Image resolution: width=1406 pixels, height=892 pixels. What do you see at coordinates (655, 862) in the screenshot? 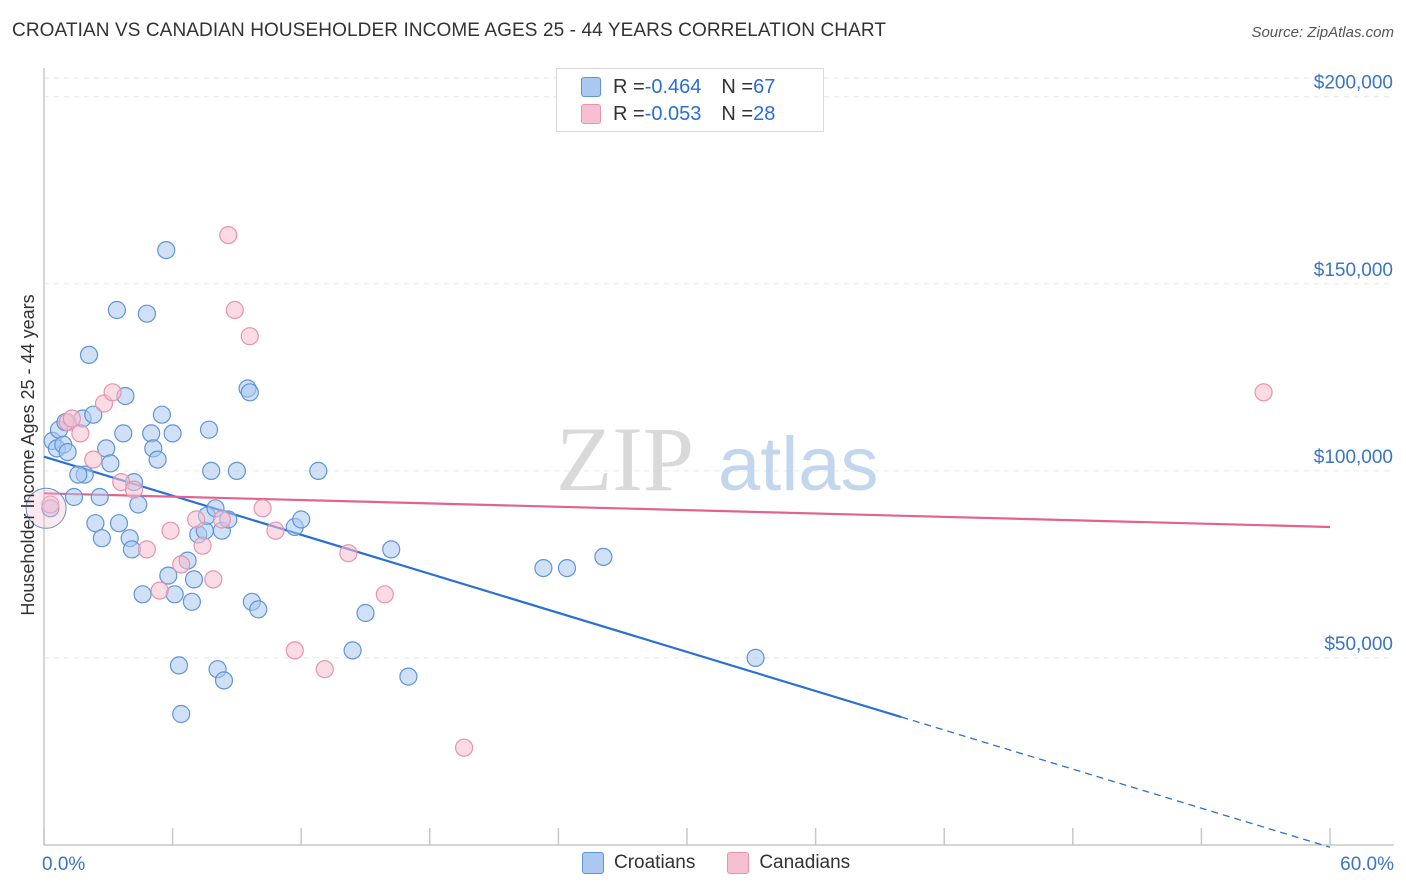
I see `bottom-legend-label-croatians: Croatians` at bounding box center [655, 862].